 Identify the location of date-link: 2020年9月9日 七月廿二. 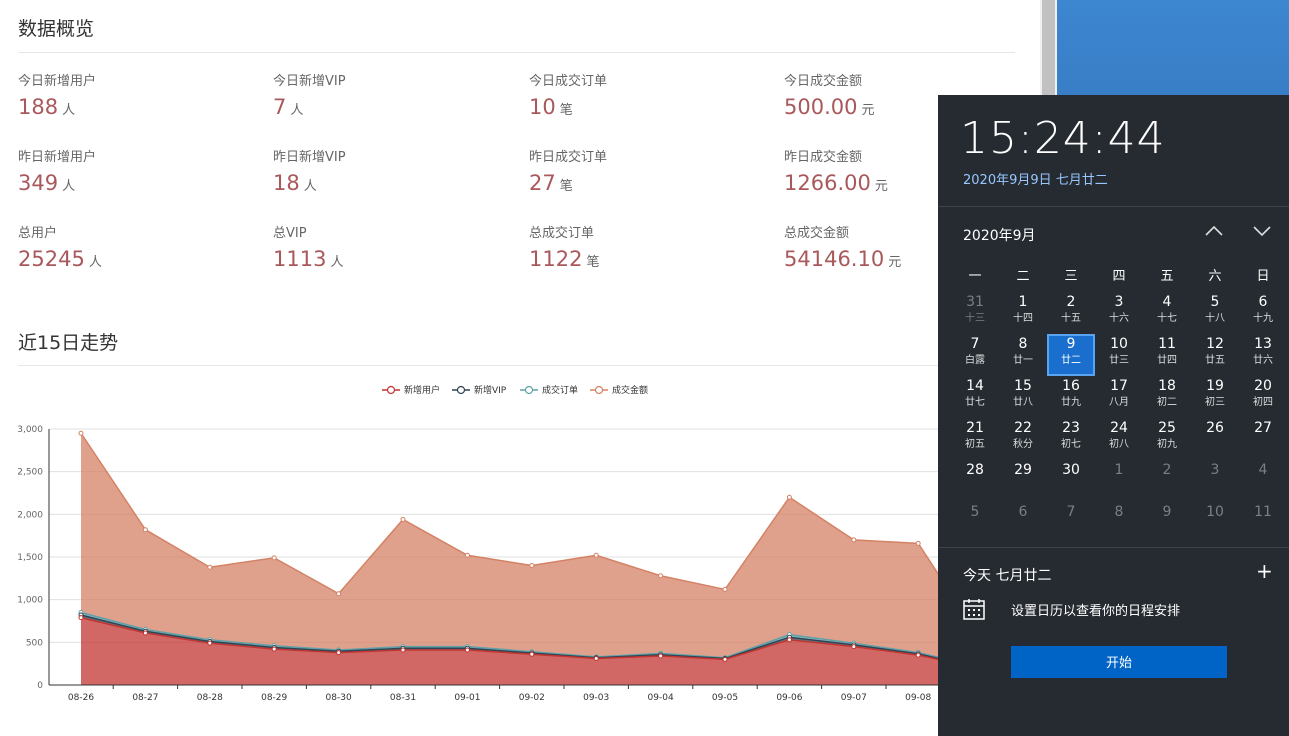
(1035, 180).